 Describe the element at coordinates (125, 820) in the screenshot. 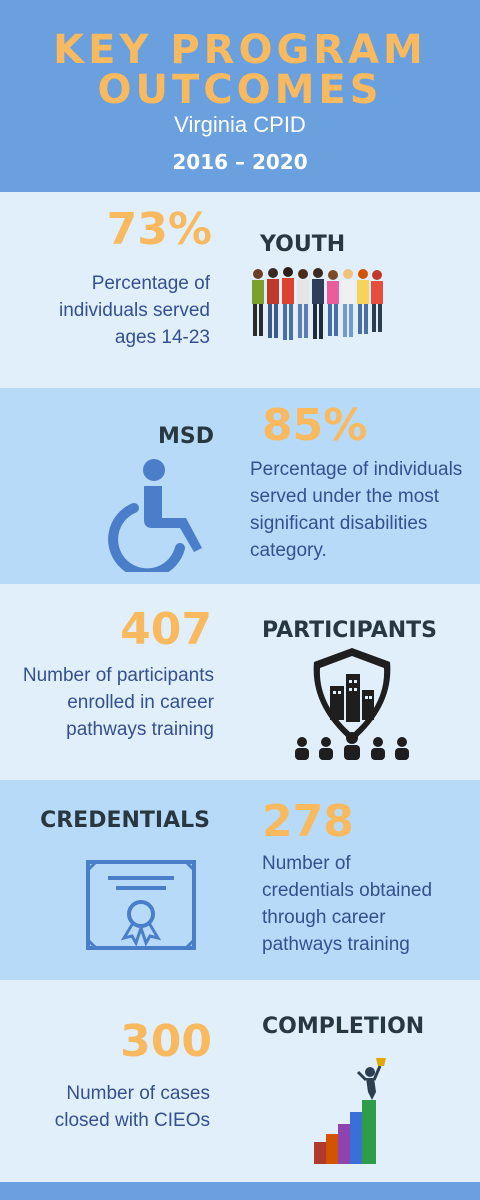

I see `credentials-label: CREDENTIALS` at that location.